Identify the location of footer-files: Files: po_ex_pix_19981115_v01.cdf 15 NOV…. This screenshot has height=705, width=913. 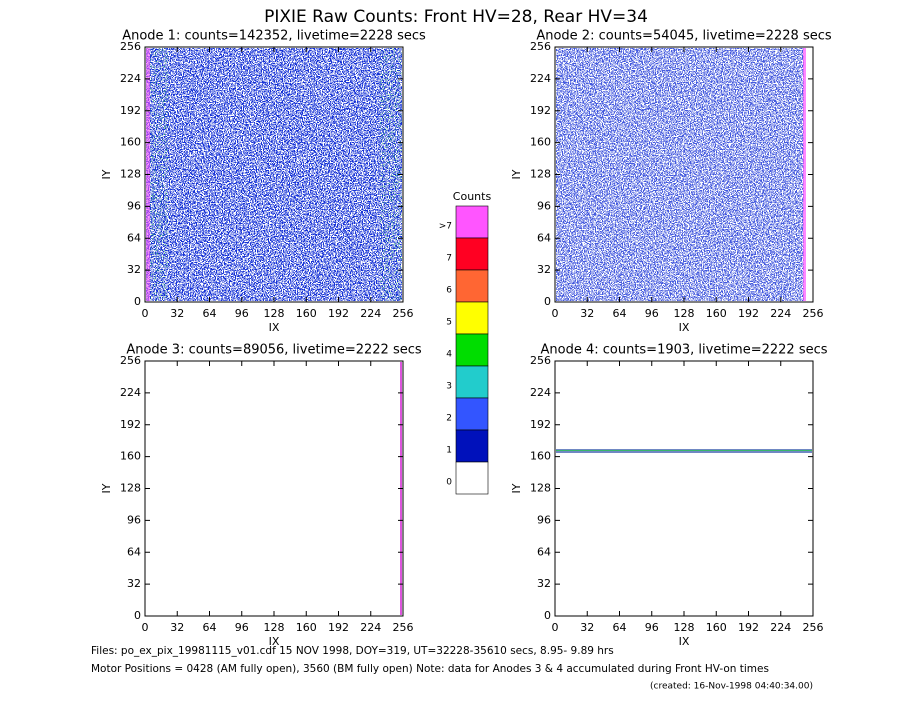
(352, 651).